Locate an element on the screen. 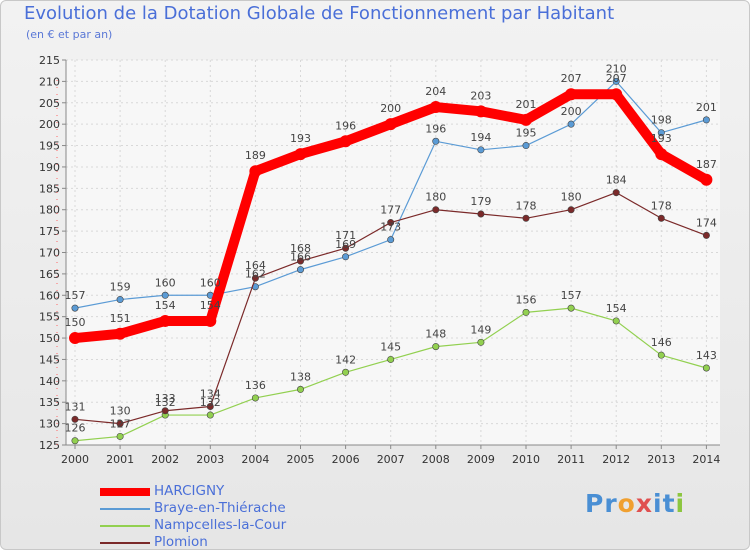  x-tick-label: 2002 is located at coordinates (165, 459).